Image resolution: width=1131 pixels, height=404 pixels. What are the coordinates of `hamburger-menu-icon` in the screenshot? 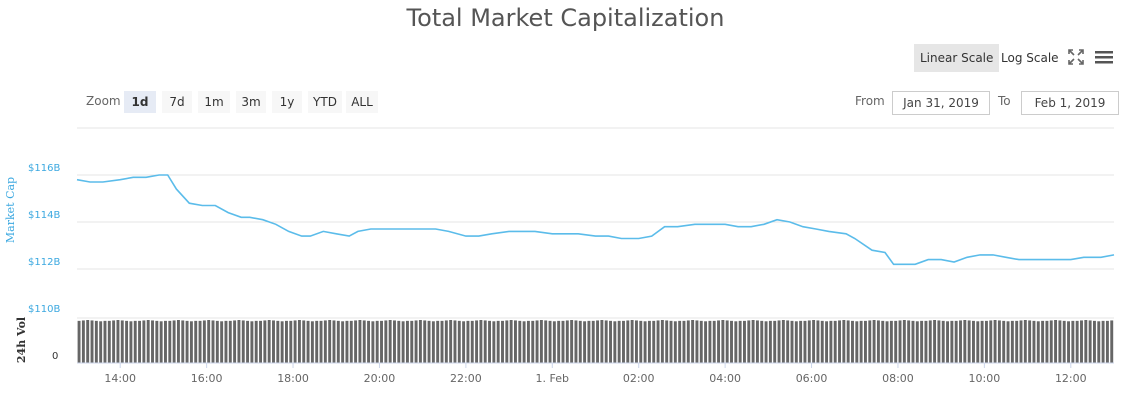 It's located at (1104, 57).